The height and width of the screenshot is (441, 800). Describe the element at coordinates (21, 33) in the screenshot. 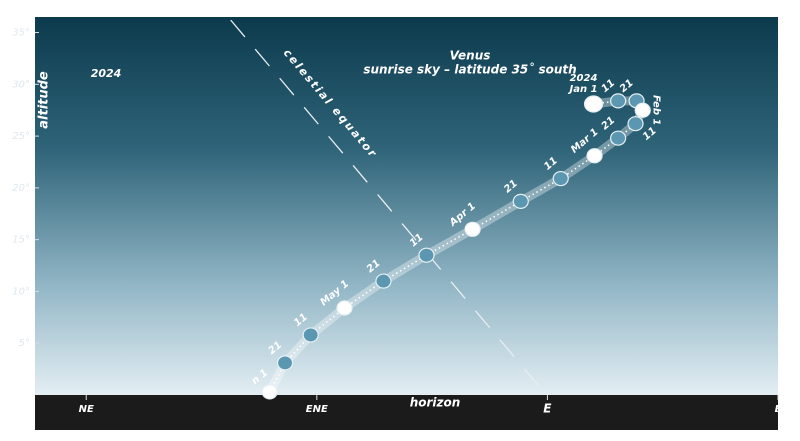

I see `y-tick-label: 35°` at that location.